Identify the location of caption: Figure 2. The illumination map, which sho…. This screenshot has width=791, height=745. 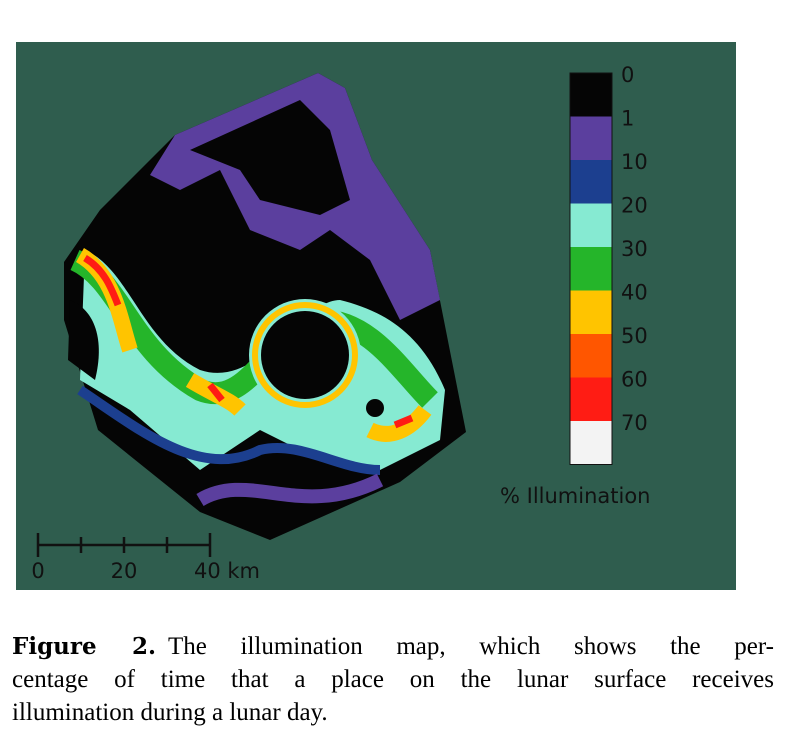
(393, 679).